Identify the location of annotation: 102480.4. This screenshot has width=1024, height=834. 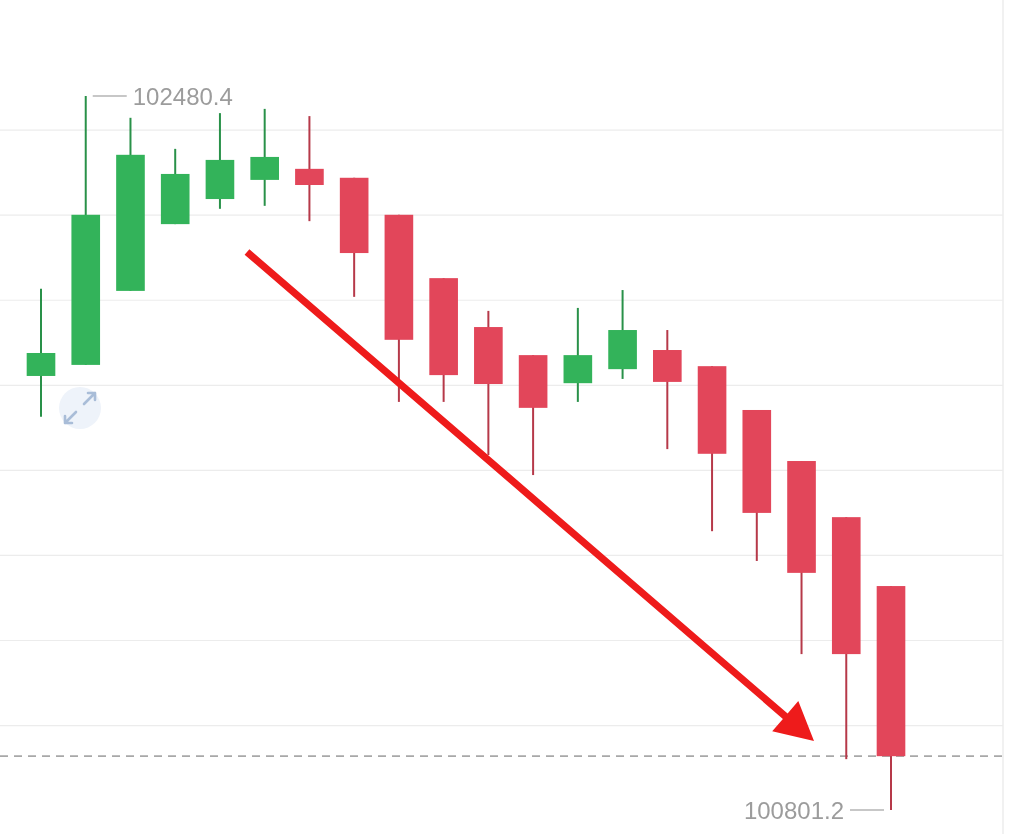
(182, 96).